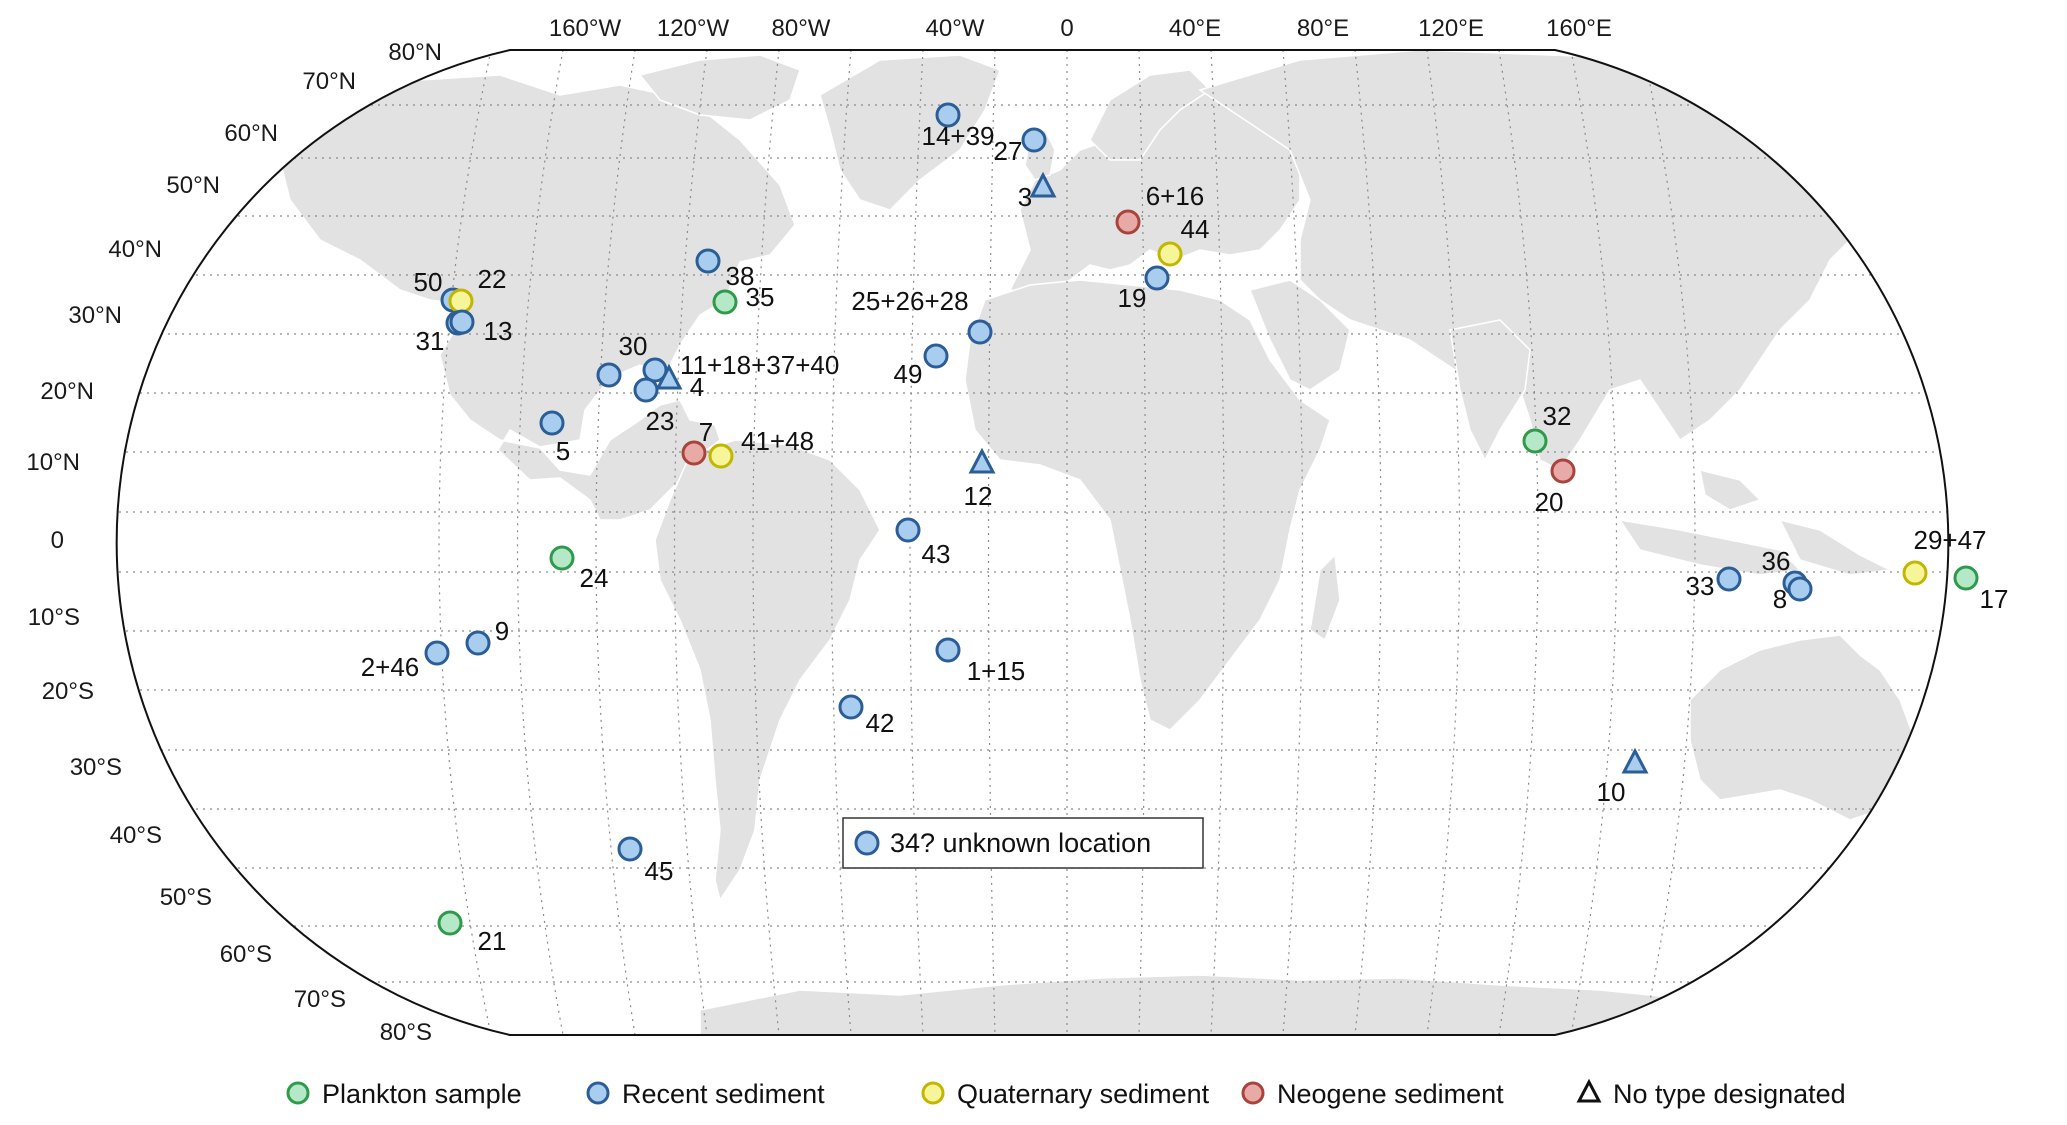 The height and width of the screenshot is (1125, 2067). Describe the element at coordinates (767, 670) in the screenshot. I see `south-america` at that location.